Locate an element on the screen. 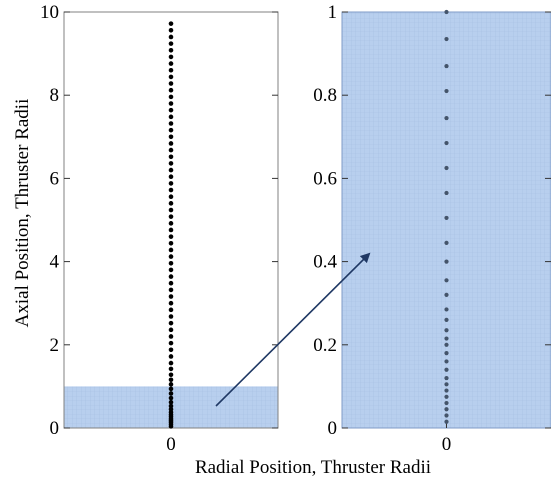  right-data-points is located at coordinates (446, 216).